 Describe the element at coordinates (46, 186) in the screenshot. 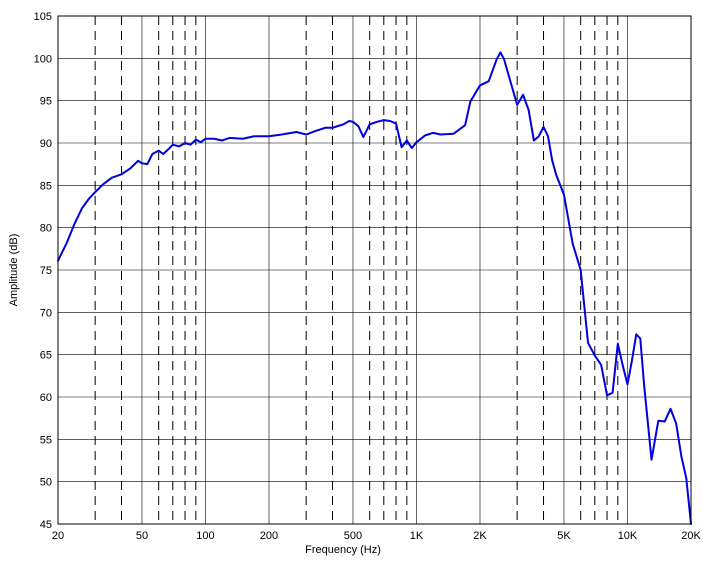

I see `y-tick-label: 85` at that location.